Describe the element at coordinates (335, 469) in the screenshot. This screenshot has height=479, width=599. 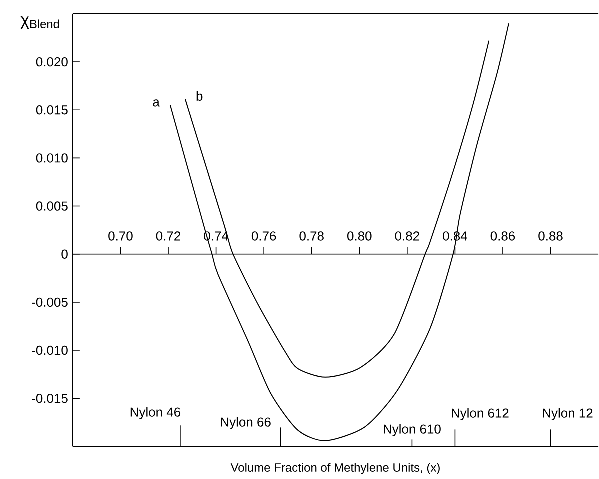
I see `x-axis-title: Volume Fraction of Methylene Units, (x)` at that location.